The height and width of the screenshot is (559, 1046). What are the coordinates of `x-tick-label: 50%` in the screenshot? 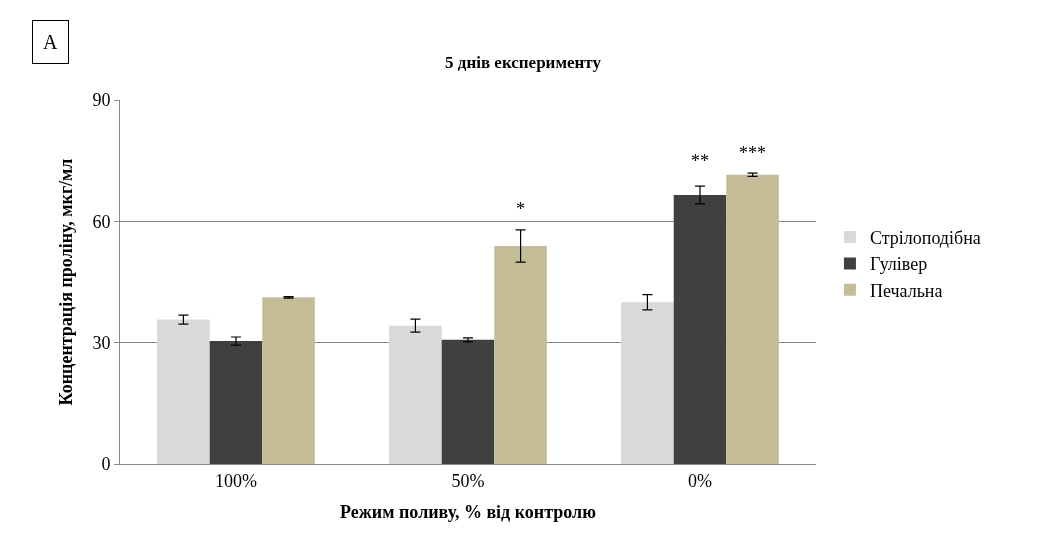 It's located at (468, 480).